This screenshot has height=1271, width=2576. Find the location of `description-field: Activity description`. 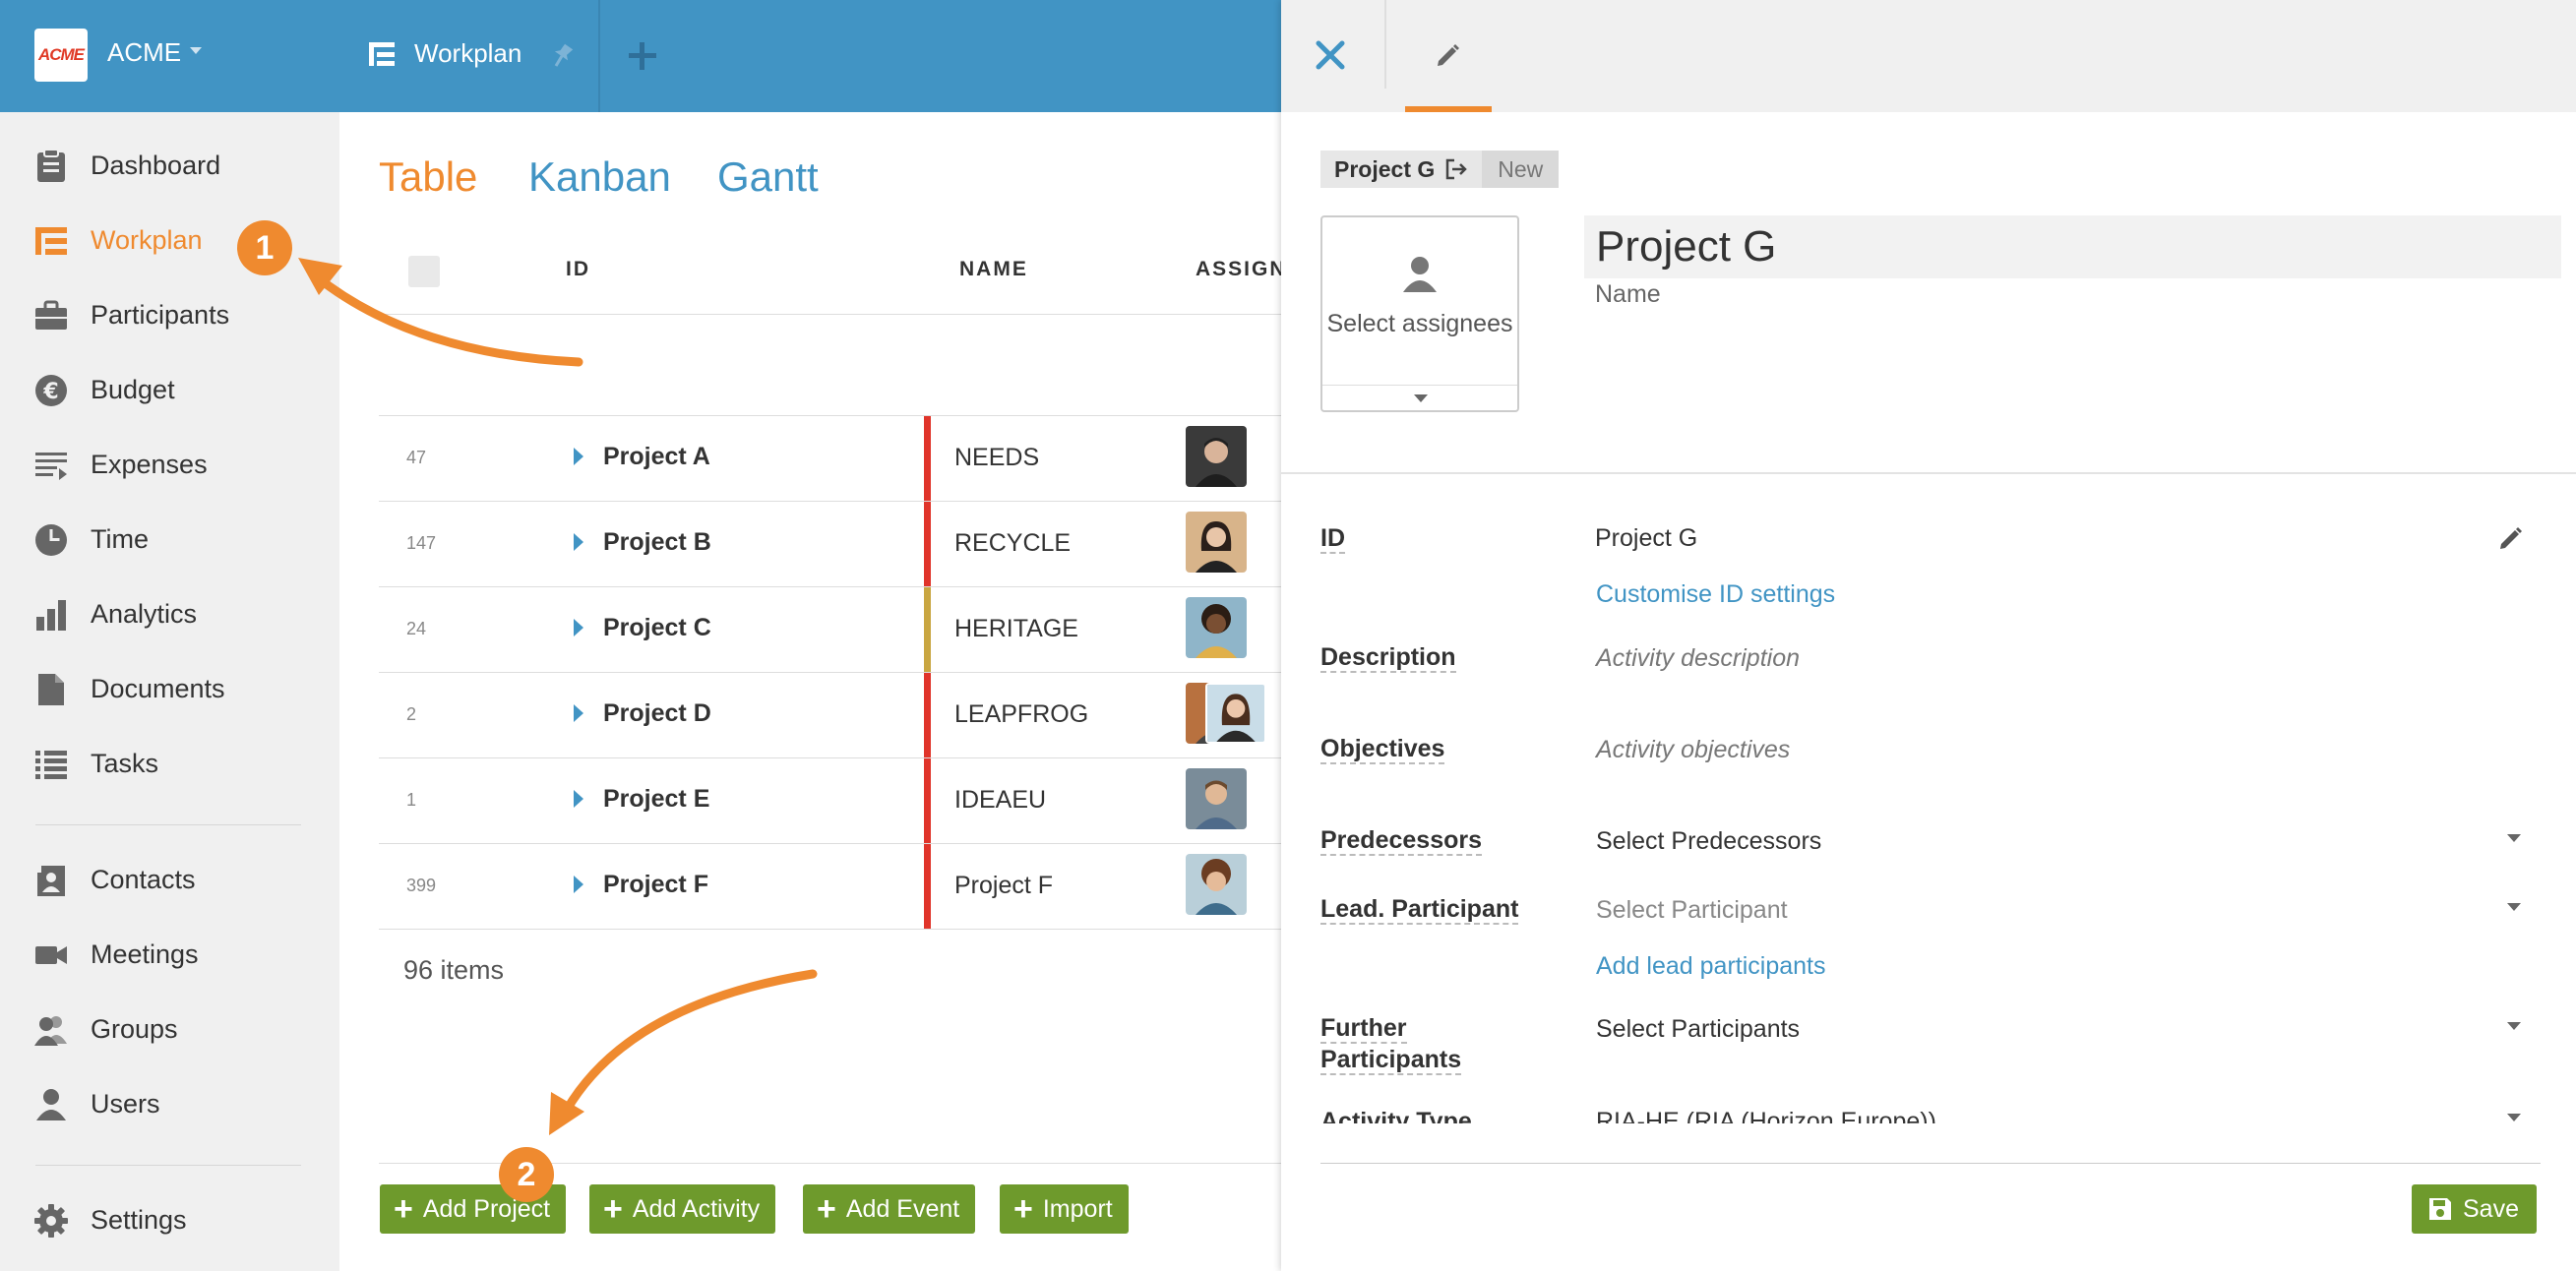

description-field: Activity description is located at coordinates (1698, 658).